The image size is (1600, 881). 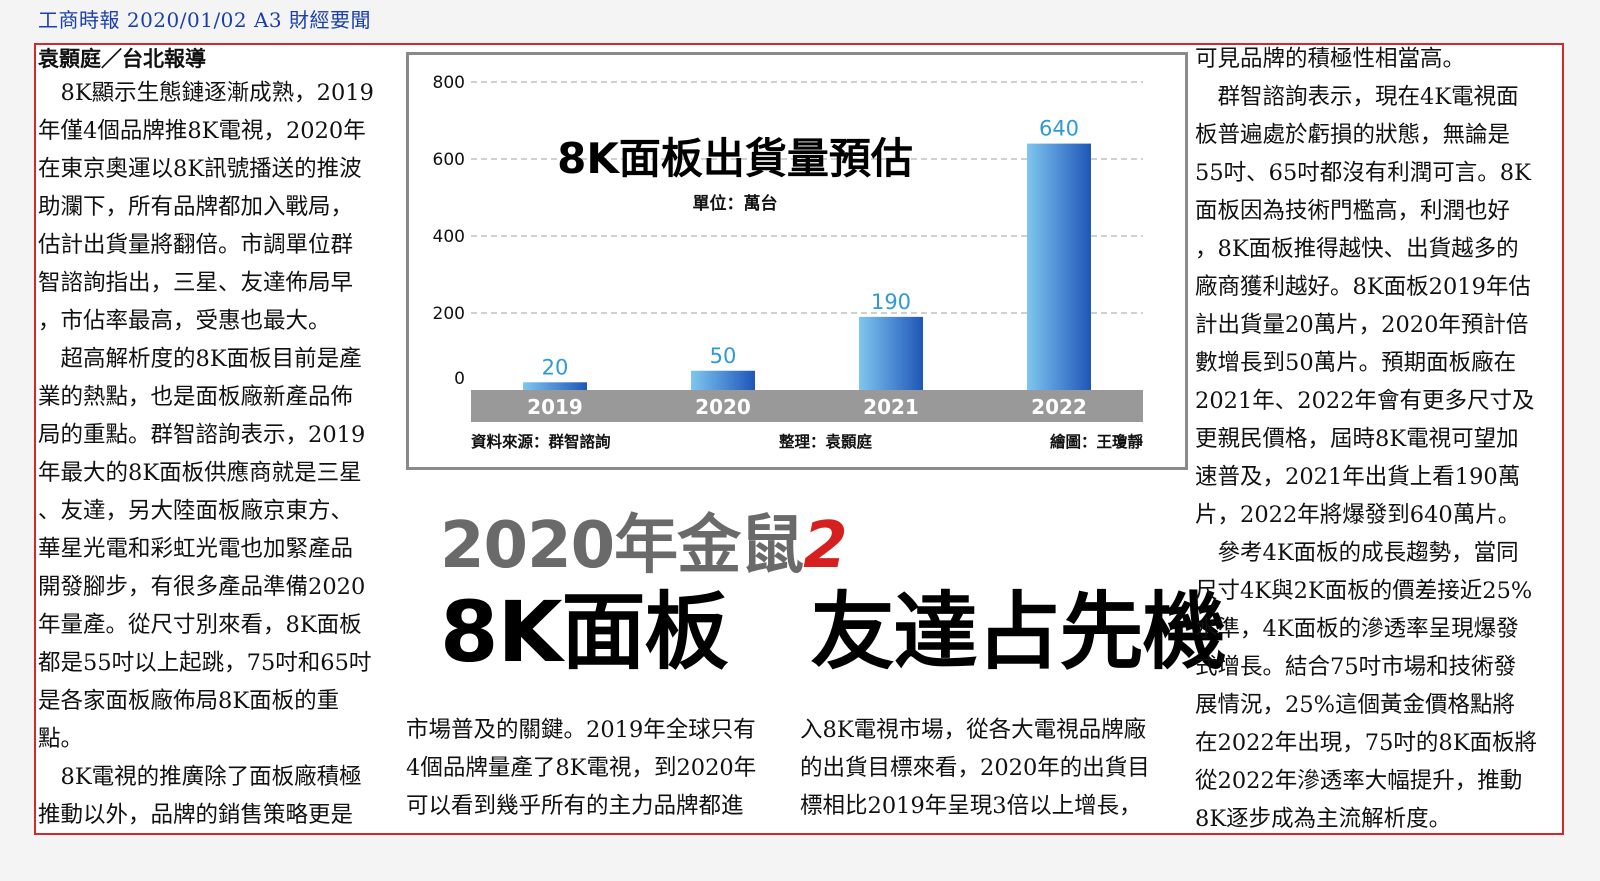 I want to click on text-line: ，市佔率最高，受惠也最大。, so click(x=184, y=321).